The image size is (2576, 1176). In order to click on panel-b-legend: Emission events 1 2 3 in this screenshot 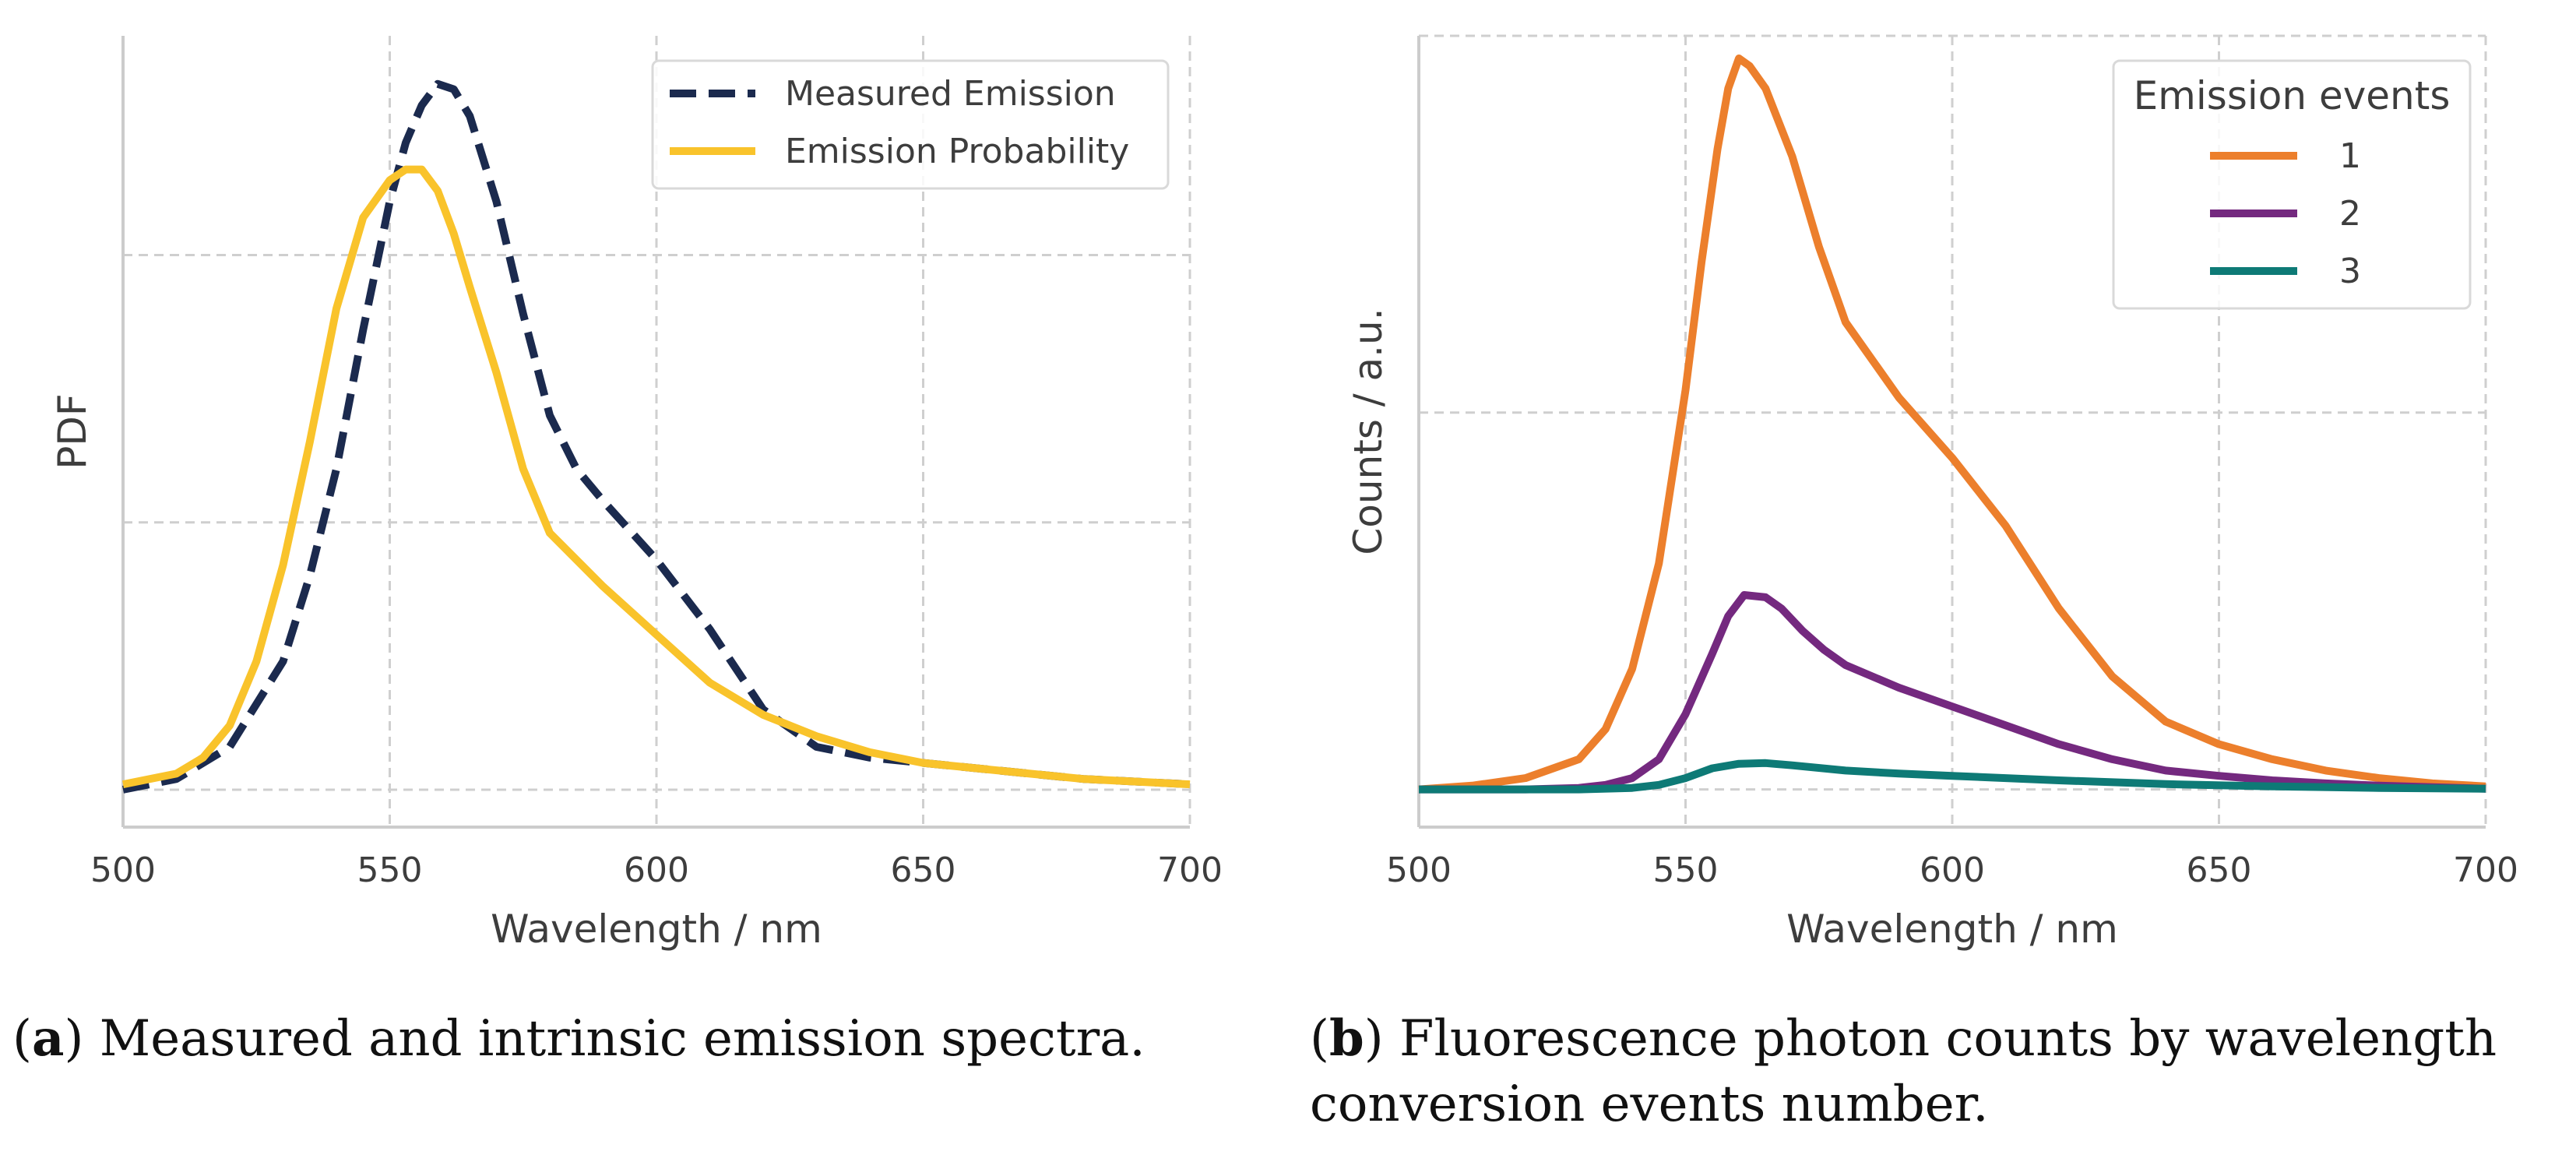, I will do `click(2292, 184)`.